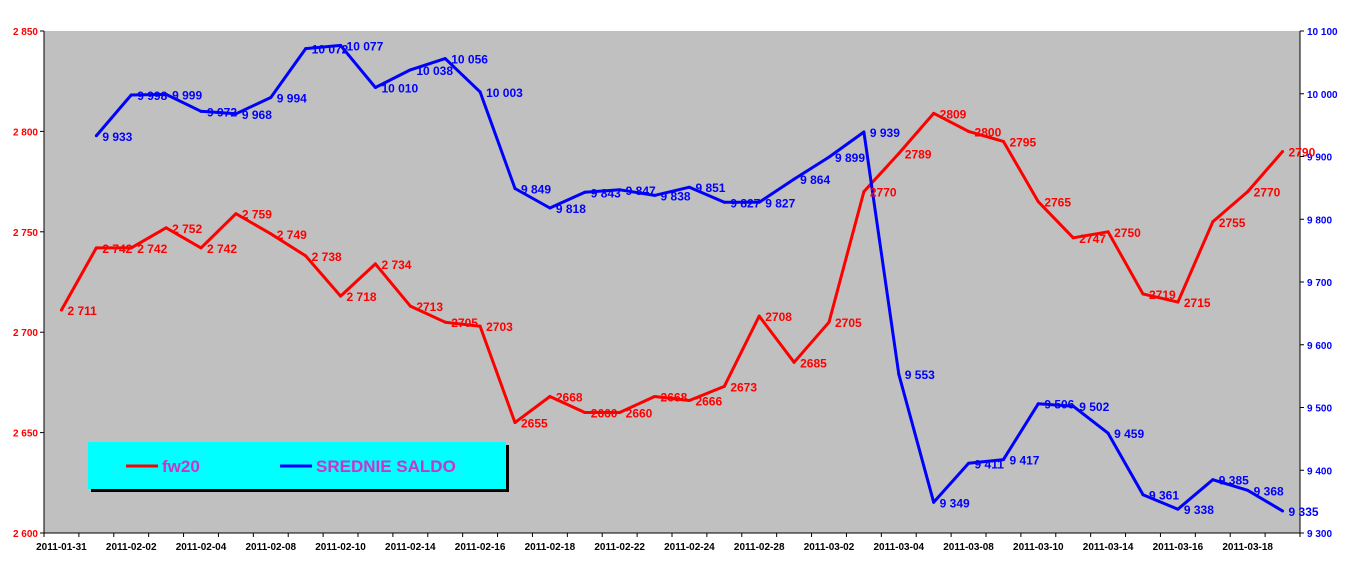 This screenshot has height=572, width=1362. I want to click on left-tick-label: 2 650, so click(25, 434).